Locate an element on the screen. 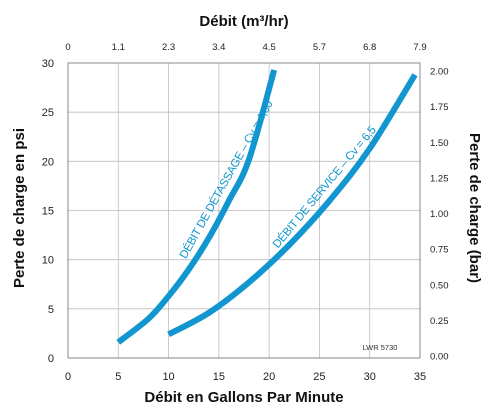 The image size is (483, 410). top-tick-label: 3.4 is located at coordinates (218, 47).